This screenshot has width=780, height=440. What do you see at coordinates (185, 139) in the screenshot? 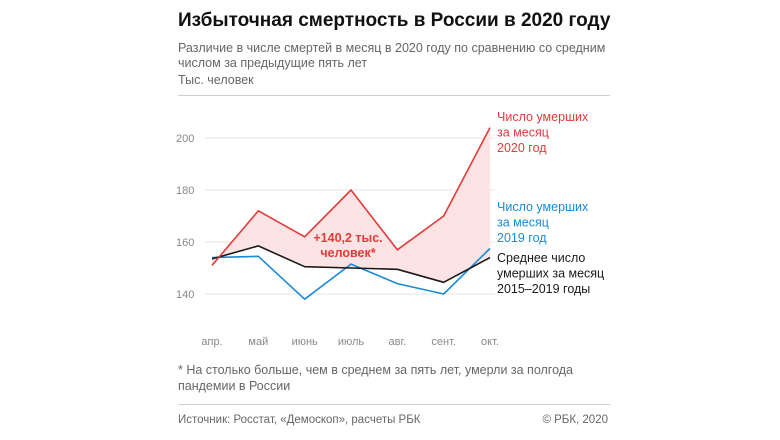
I see `y-tick-label: 200` at bounding box center [185, 139].